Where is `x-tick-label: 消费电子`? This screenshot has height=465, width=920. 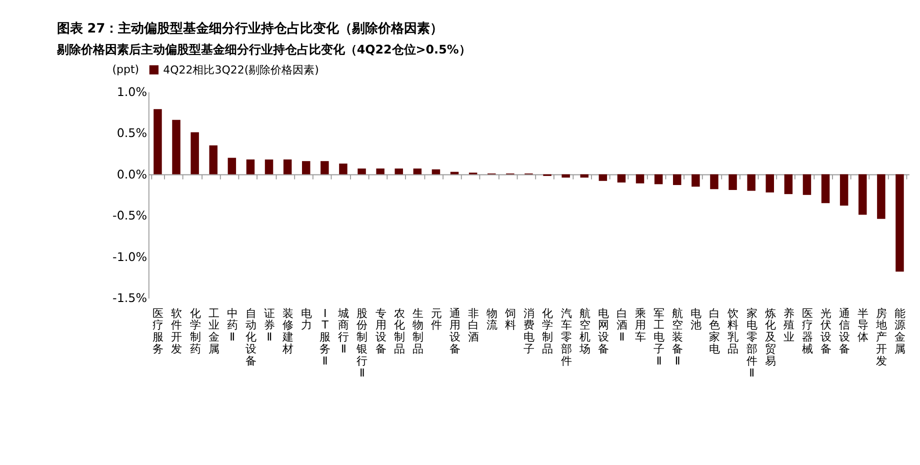 x-tick-label: 消费电子 is located at coordinates (529, 331).